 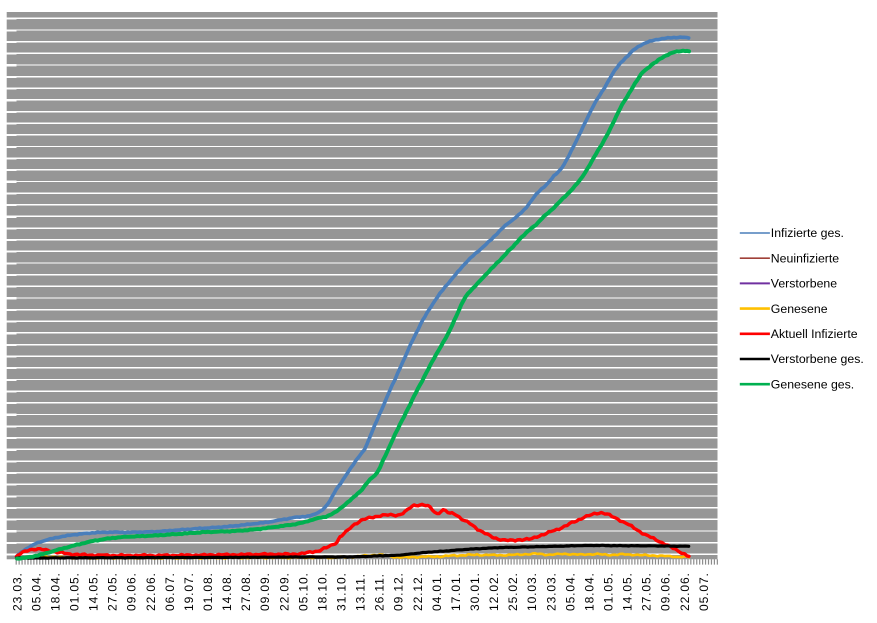 What do you see at coordinates (812, 384) in the screenshot?
I see `svg-text: Genesene ges.` at bounding box center [812, 384].